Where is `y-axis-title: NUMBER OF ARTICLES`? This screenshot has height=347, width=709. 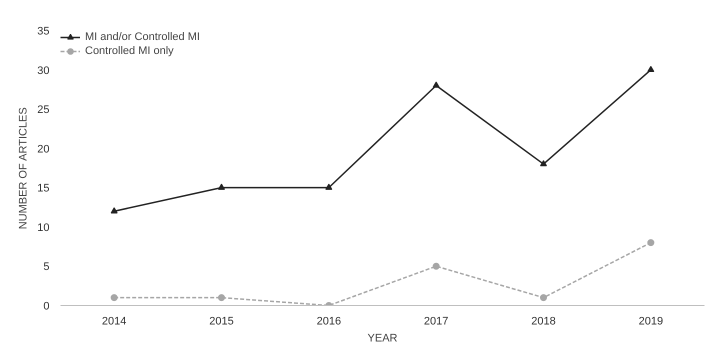 y-axis-title: NUMBER OF ARTICLES is located at coordinates (23, 168).